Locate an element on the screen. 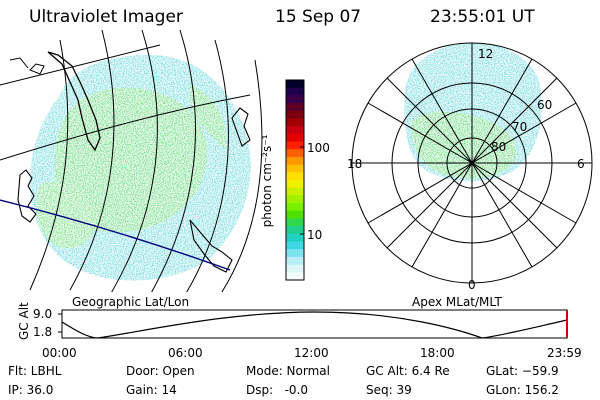 The height and width of the screenshot is (400, 600). color-bar is located at coordinates (295, 180).